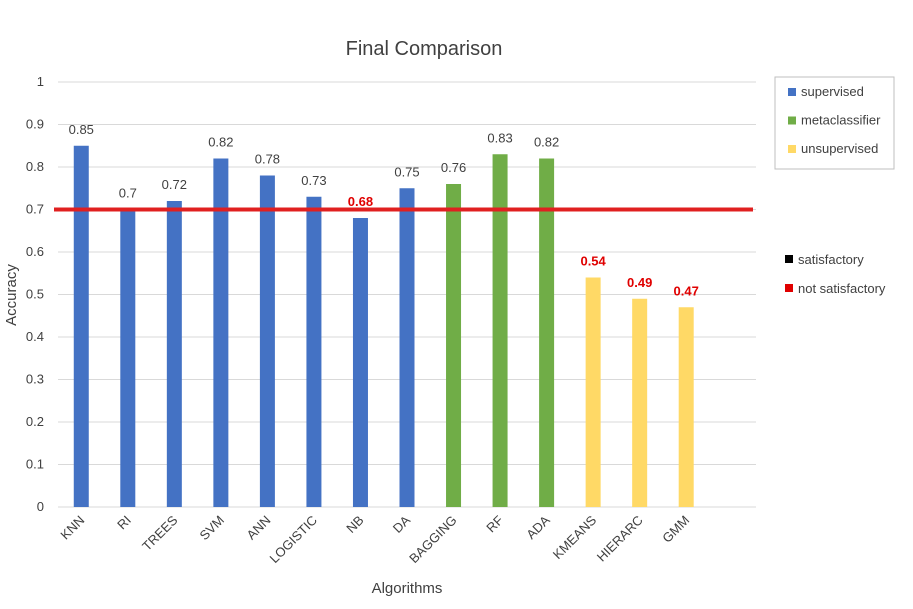 Image resolution: width=913 pixels, height=609 pixels. Describe the element at coordinates (494, 523) in the screenshot. I see `x-tick-label: RF` at that location.